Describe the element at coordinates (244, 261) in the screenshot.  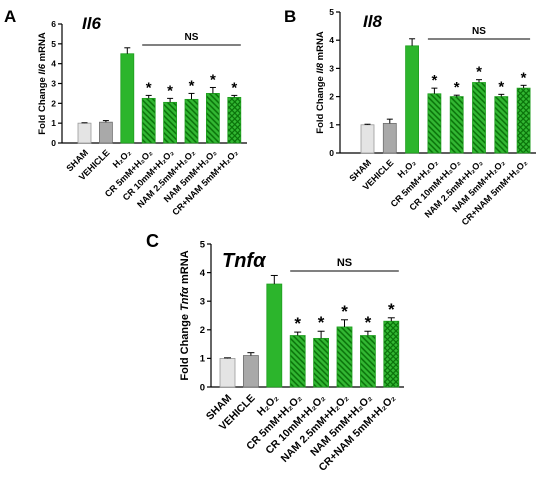
I see `chart-title: Tnfα` at that location.